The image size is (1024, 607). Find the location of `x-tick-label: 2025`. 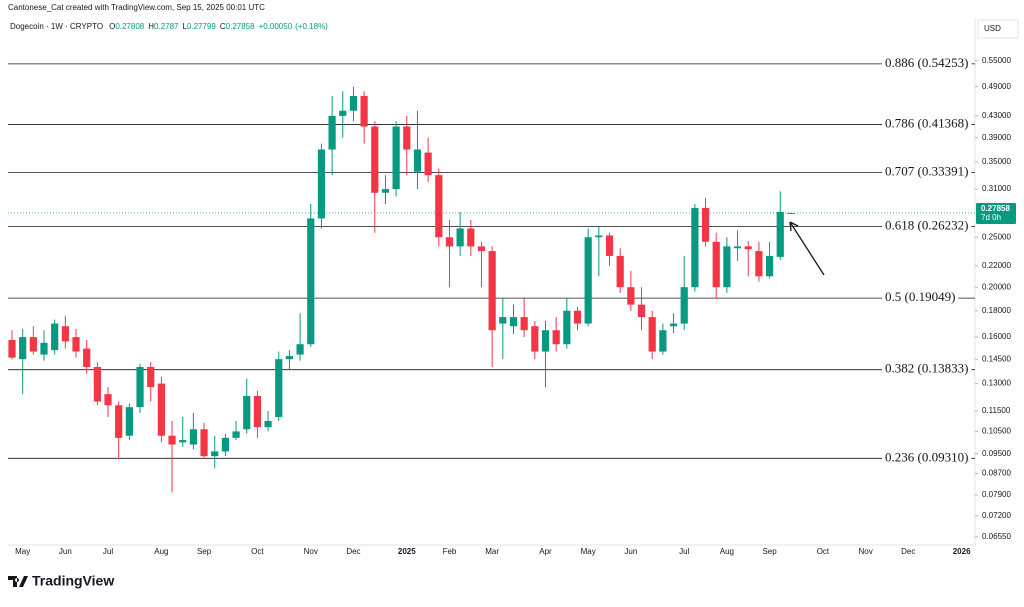

x-tick-label: 2025 is located at coordinates (407, 551).